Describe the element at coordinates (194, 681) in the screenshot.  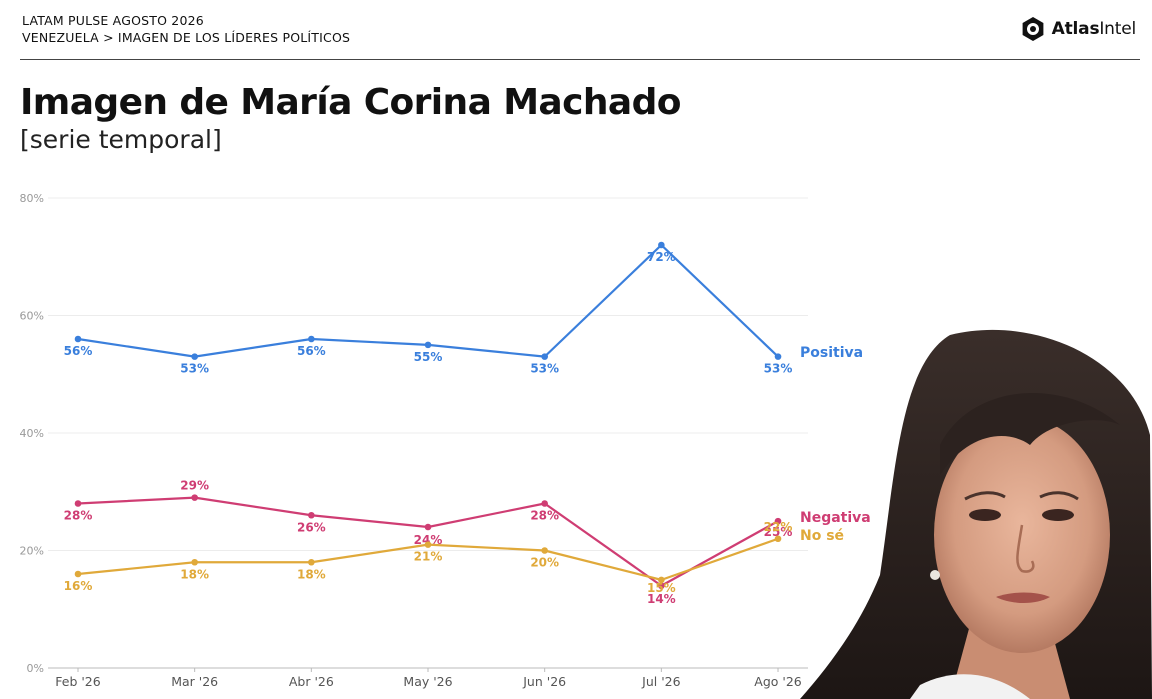
I see `x-tick-label: Mar '26` at that location.